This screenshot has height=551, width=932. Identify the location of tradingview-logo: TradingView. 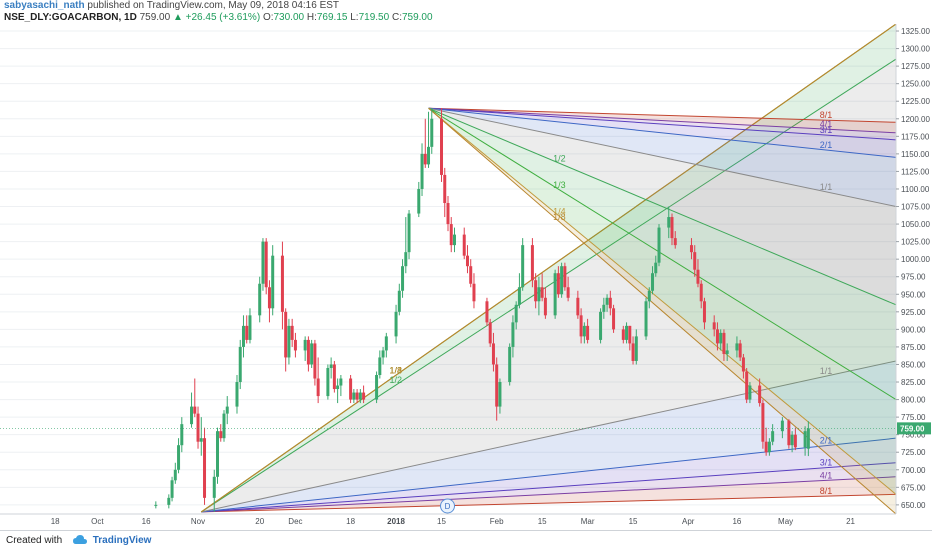
(122, 540).